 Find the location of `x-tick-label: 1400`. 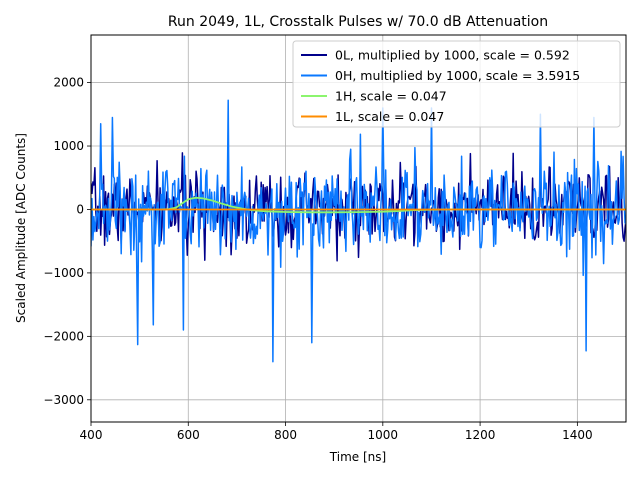

x-tick-label: 1400 is located at coordinates (577, 435).